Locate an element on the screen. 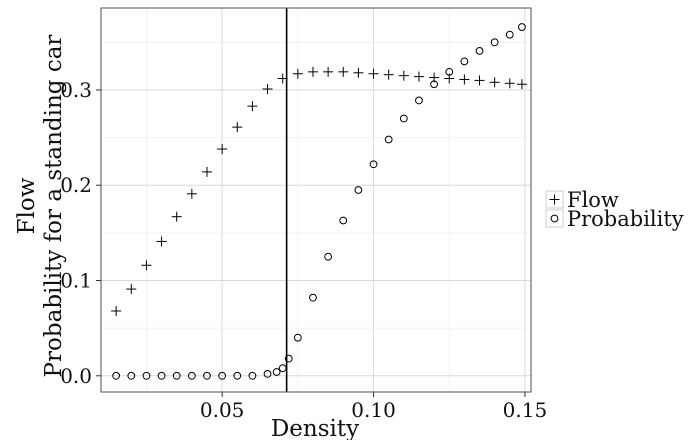 This screenshot has height=440, width=695. legend-label-probability: Probability is located at coordinates (625, 219).